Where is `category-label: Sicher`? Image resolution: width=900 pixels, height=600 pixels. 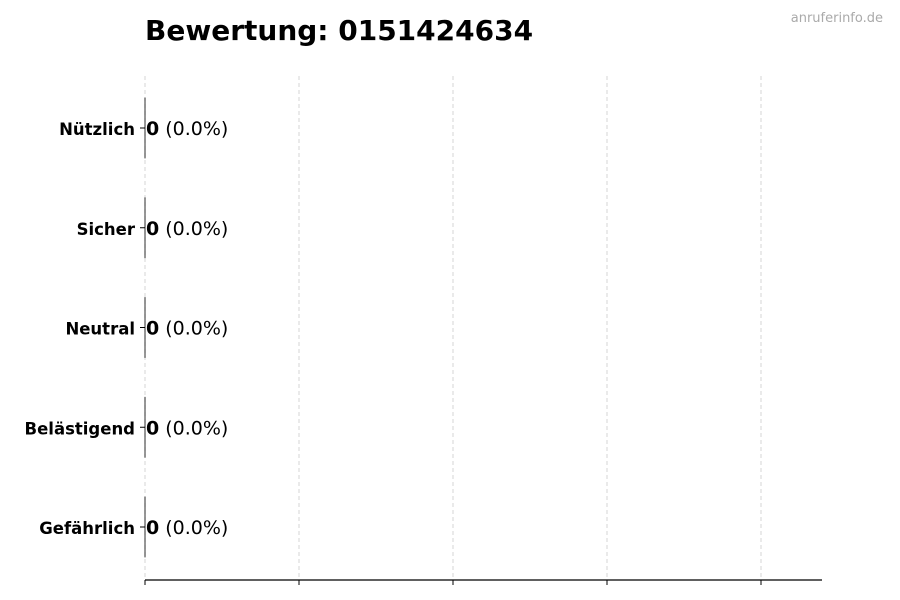
category-label: Sicher is located at coordinates (106, 229).